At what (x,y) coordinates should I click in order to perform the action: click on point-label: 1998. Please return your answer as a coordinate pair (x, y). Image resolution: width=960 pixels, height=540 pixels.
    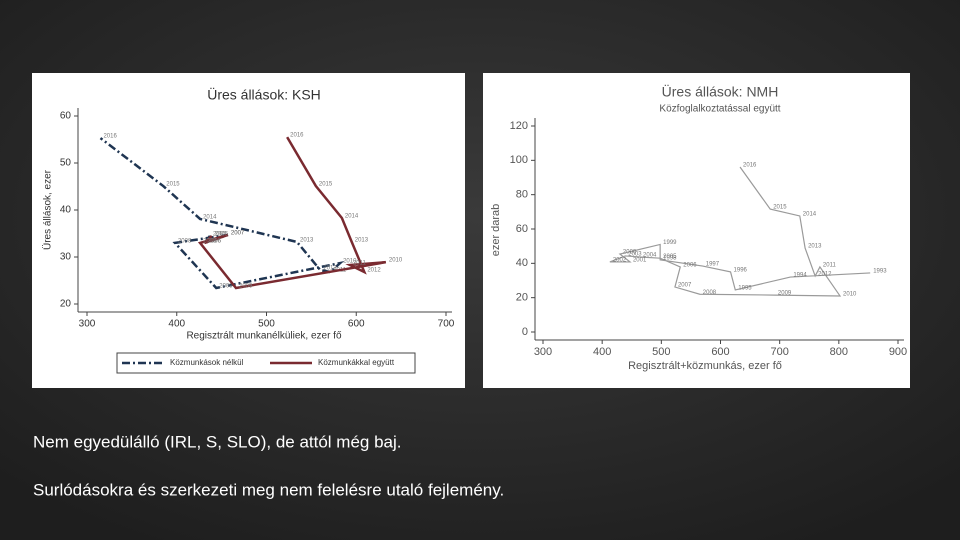
    Looking at the image, I should click on (670, 258).